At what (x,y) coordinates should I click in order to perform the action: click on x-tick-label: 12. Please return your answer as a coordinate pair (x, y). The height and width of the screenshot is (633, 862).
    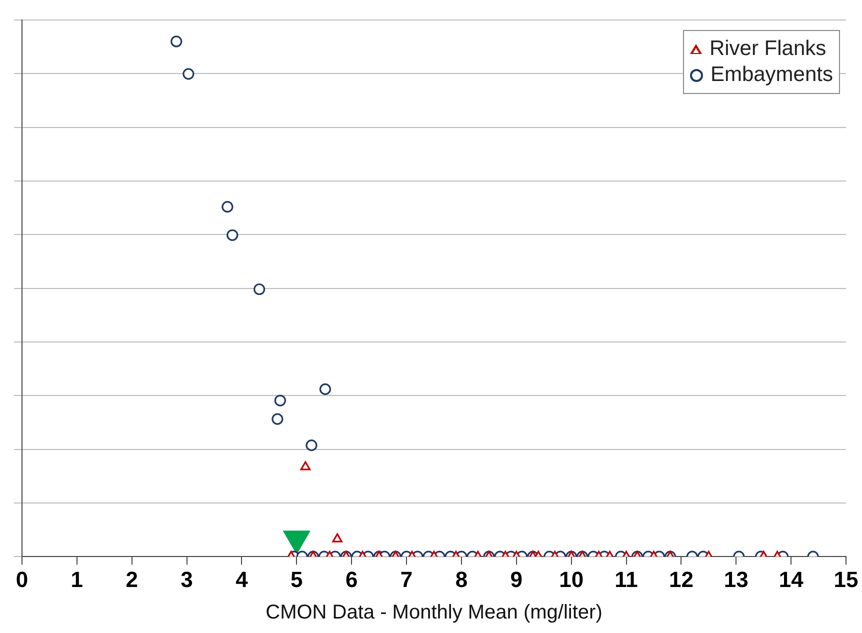
    Looking at the image, I should click on (681, 579).